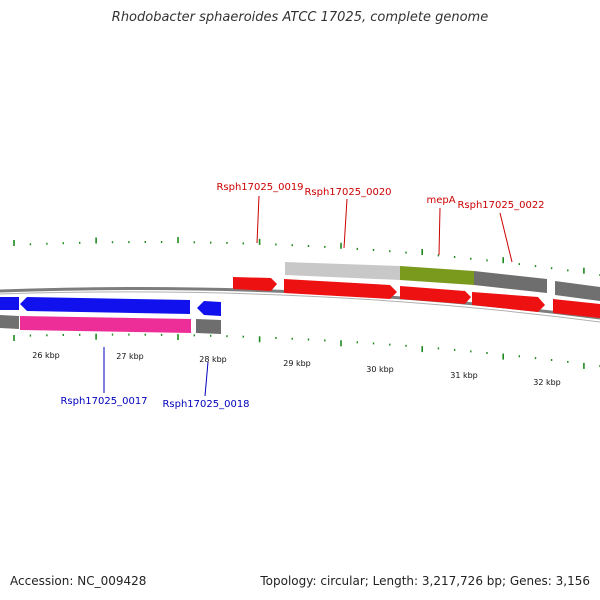 Image resolution: width=600 pixels, height=600 pixels. What do you see at coordinates (208, 326) in the screenshot?
I see `reverse-feature-grey-right` at bounding box center [208, 326].